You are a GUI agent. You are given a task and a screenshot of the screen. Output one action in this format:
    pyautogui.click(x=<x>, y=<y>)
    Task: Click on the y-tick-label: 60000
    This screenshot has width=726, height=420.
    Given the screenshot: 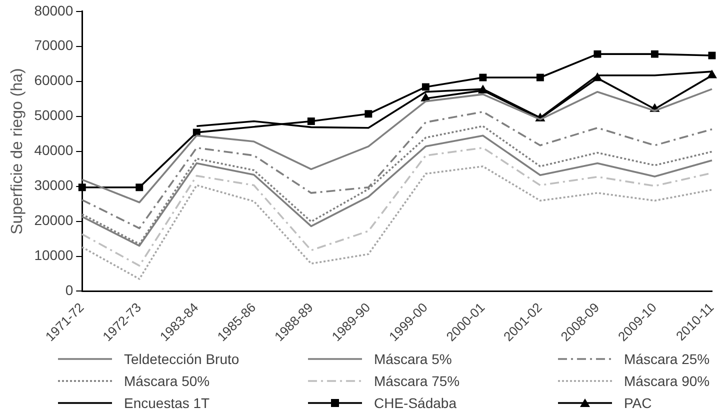 What is the action you would take?
    pyautogui.click(x=54, y=80)
    